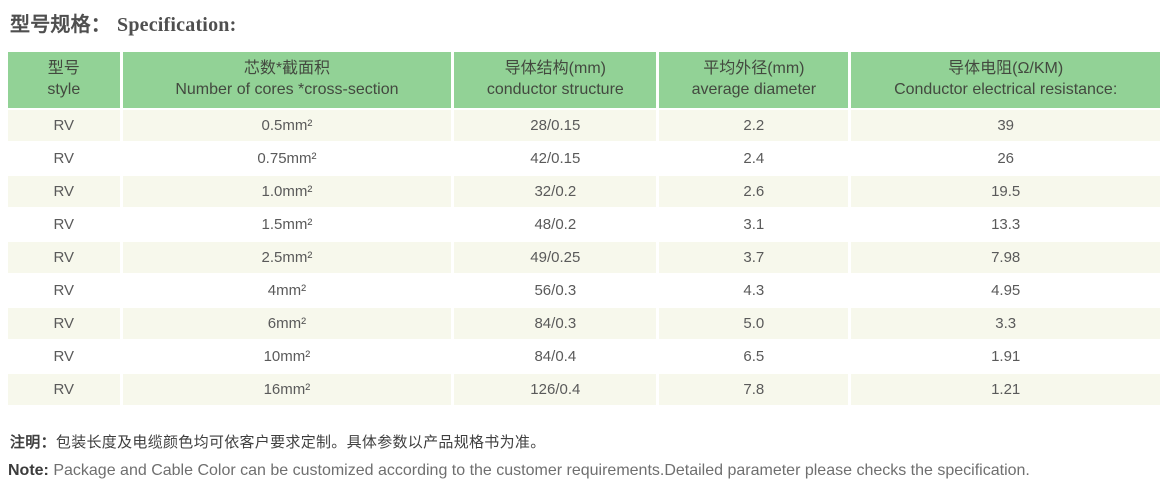 The image size is (1169, 495). I want to click on table-cell: 42/0.15, so click(555, 158).